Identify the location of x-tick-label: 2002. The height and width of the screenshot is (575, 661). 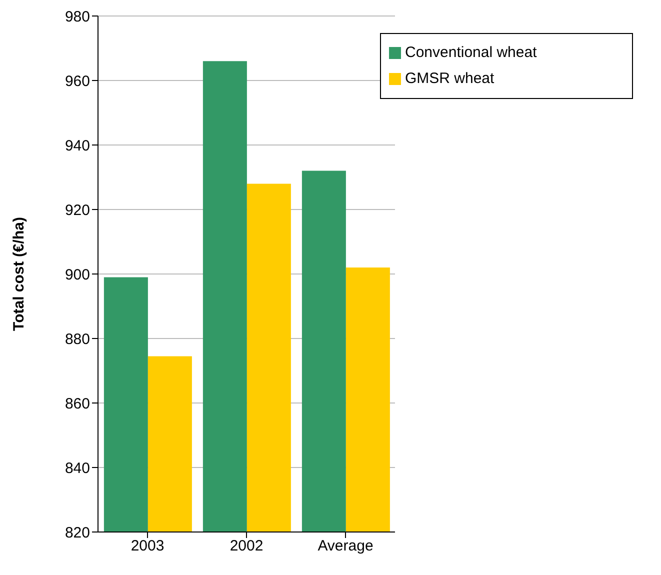
(247, 546).